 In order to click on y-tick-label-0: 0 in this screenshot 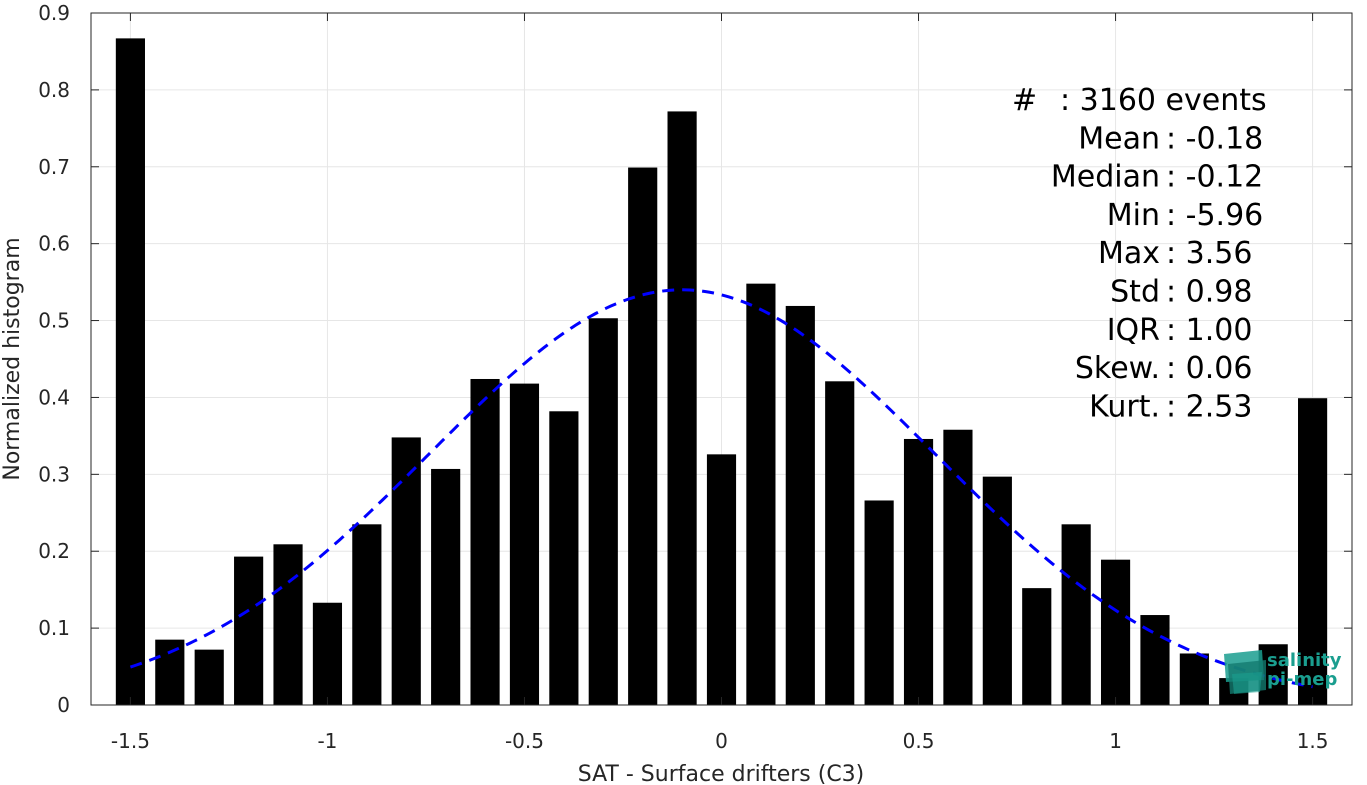, I will do `click(63, 705)`.